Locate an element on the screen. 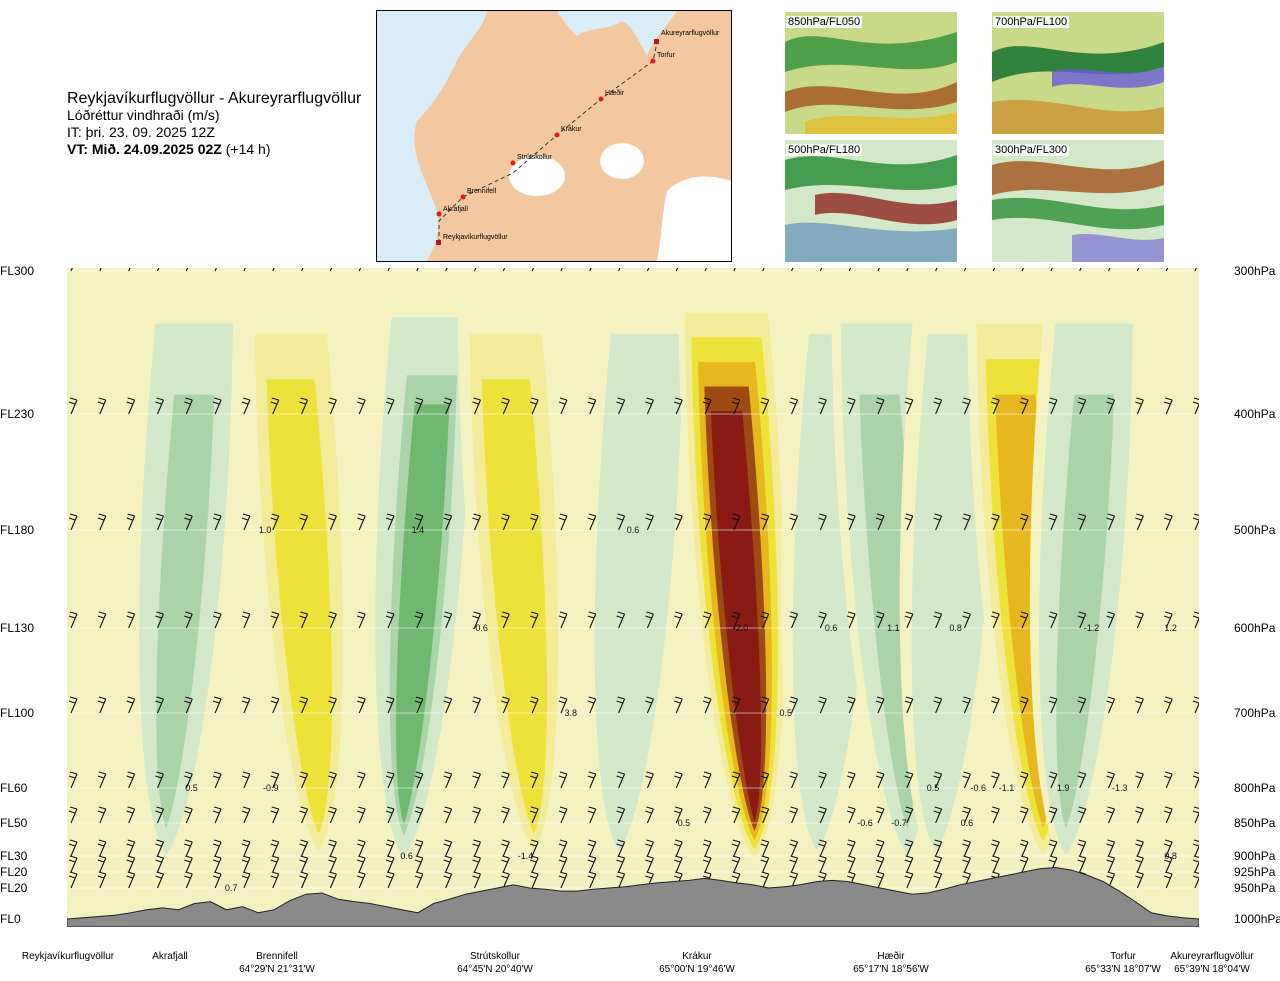 Image resolution: width=1280 pixels, height=981 pixels. thumbnail-500hpa-svg is located at coordinates (871, 201).